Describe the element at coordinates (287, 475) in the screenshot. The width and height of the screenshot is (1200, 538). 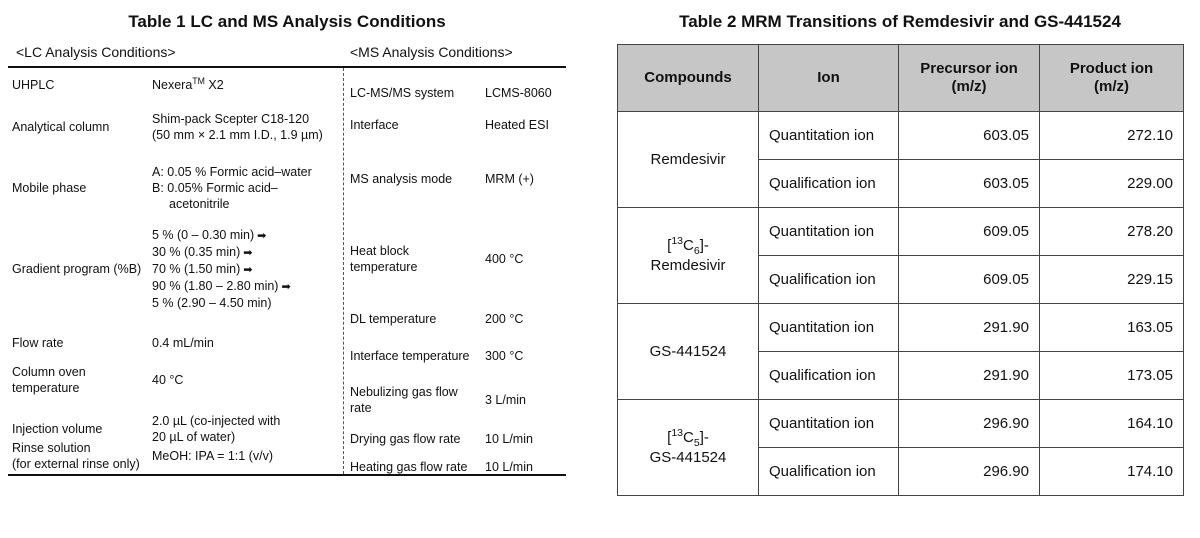
I see `table-1-bottom-rule` at that location.